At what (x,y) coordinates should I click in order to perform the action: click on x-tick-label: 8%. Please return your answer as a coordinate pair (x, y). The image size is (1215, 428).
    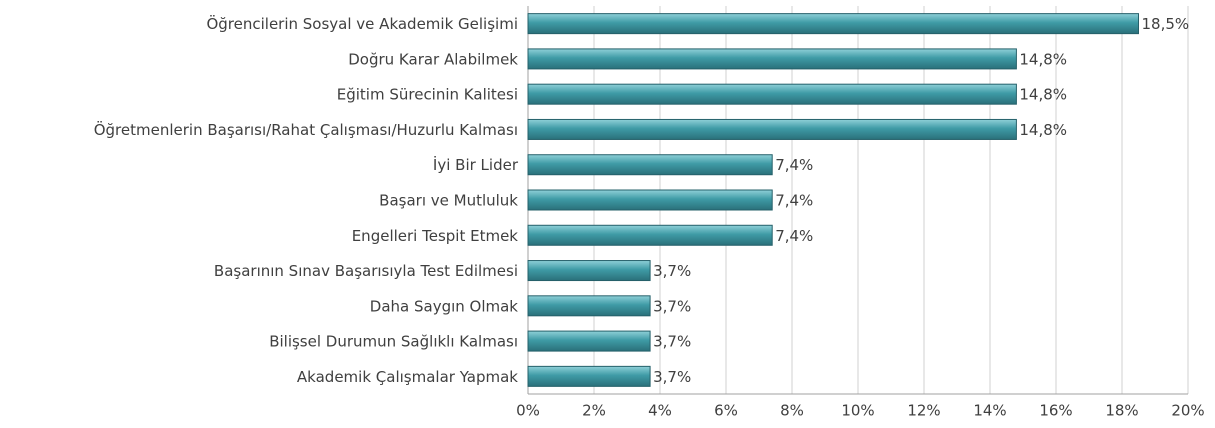
    Looking at the image, I should click on (792, 411).